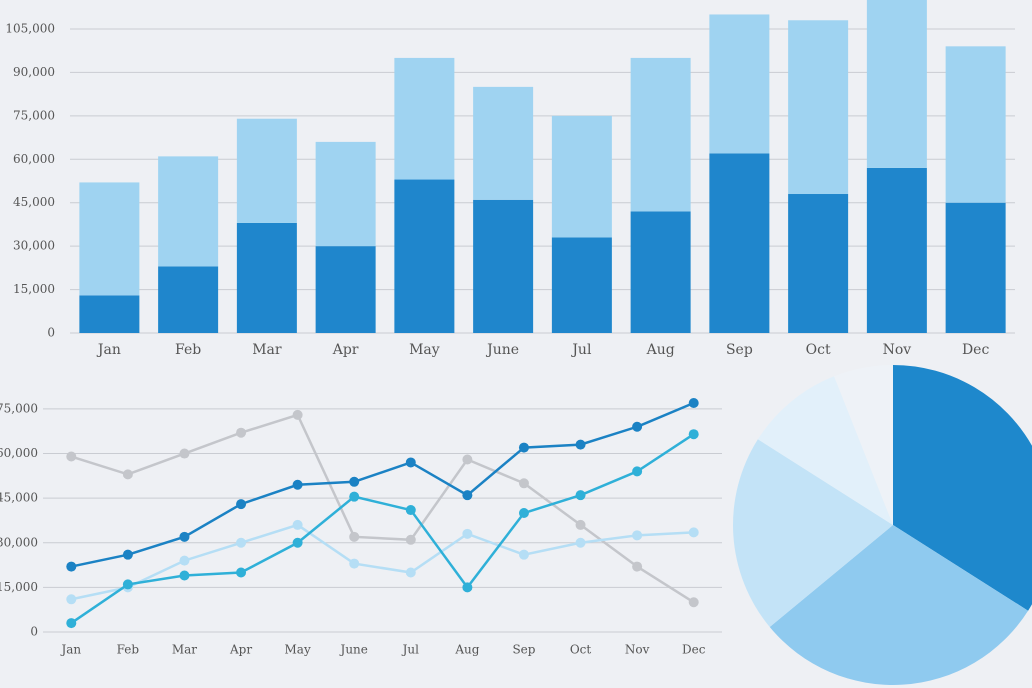 This screenshot has width=1032, height=688. What do you see at coordinates (976, 350) in the screenshot?
I see `x-tick-label: Dec` at bounding box center [976, 350].